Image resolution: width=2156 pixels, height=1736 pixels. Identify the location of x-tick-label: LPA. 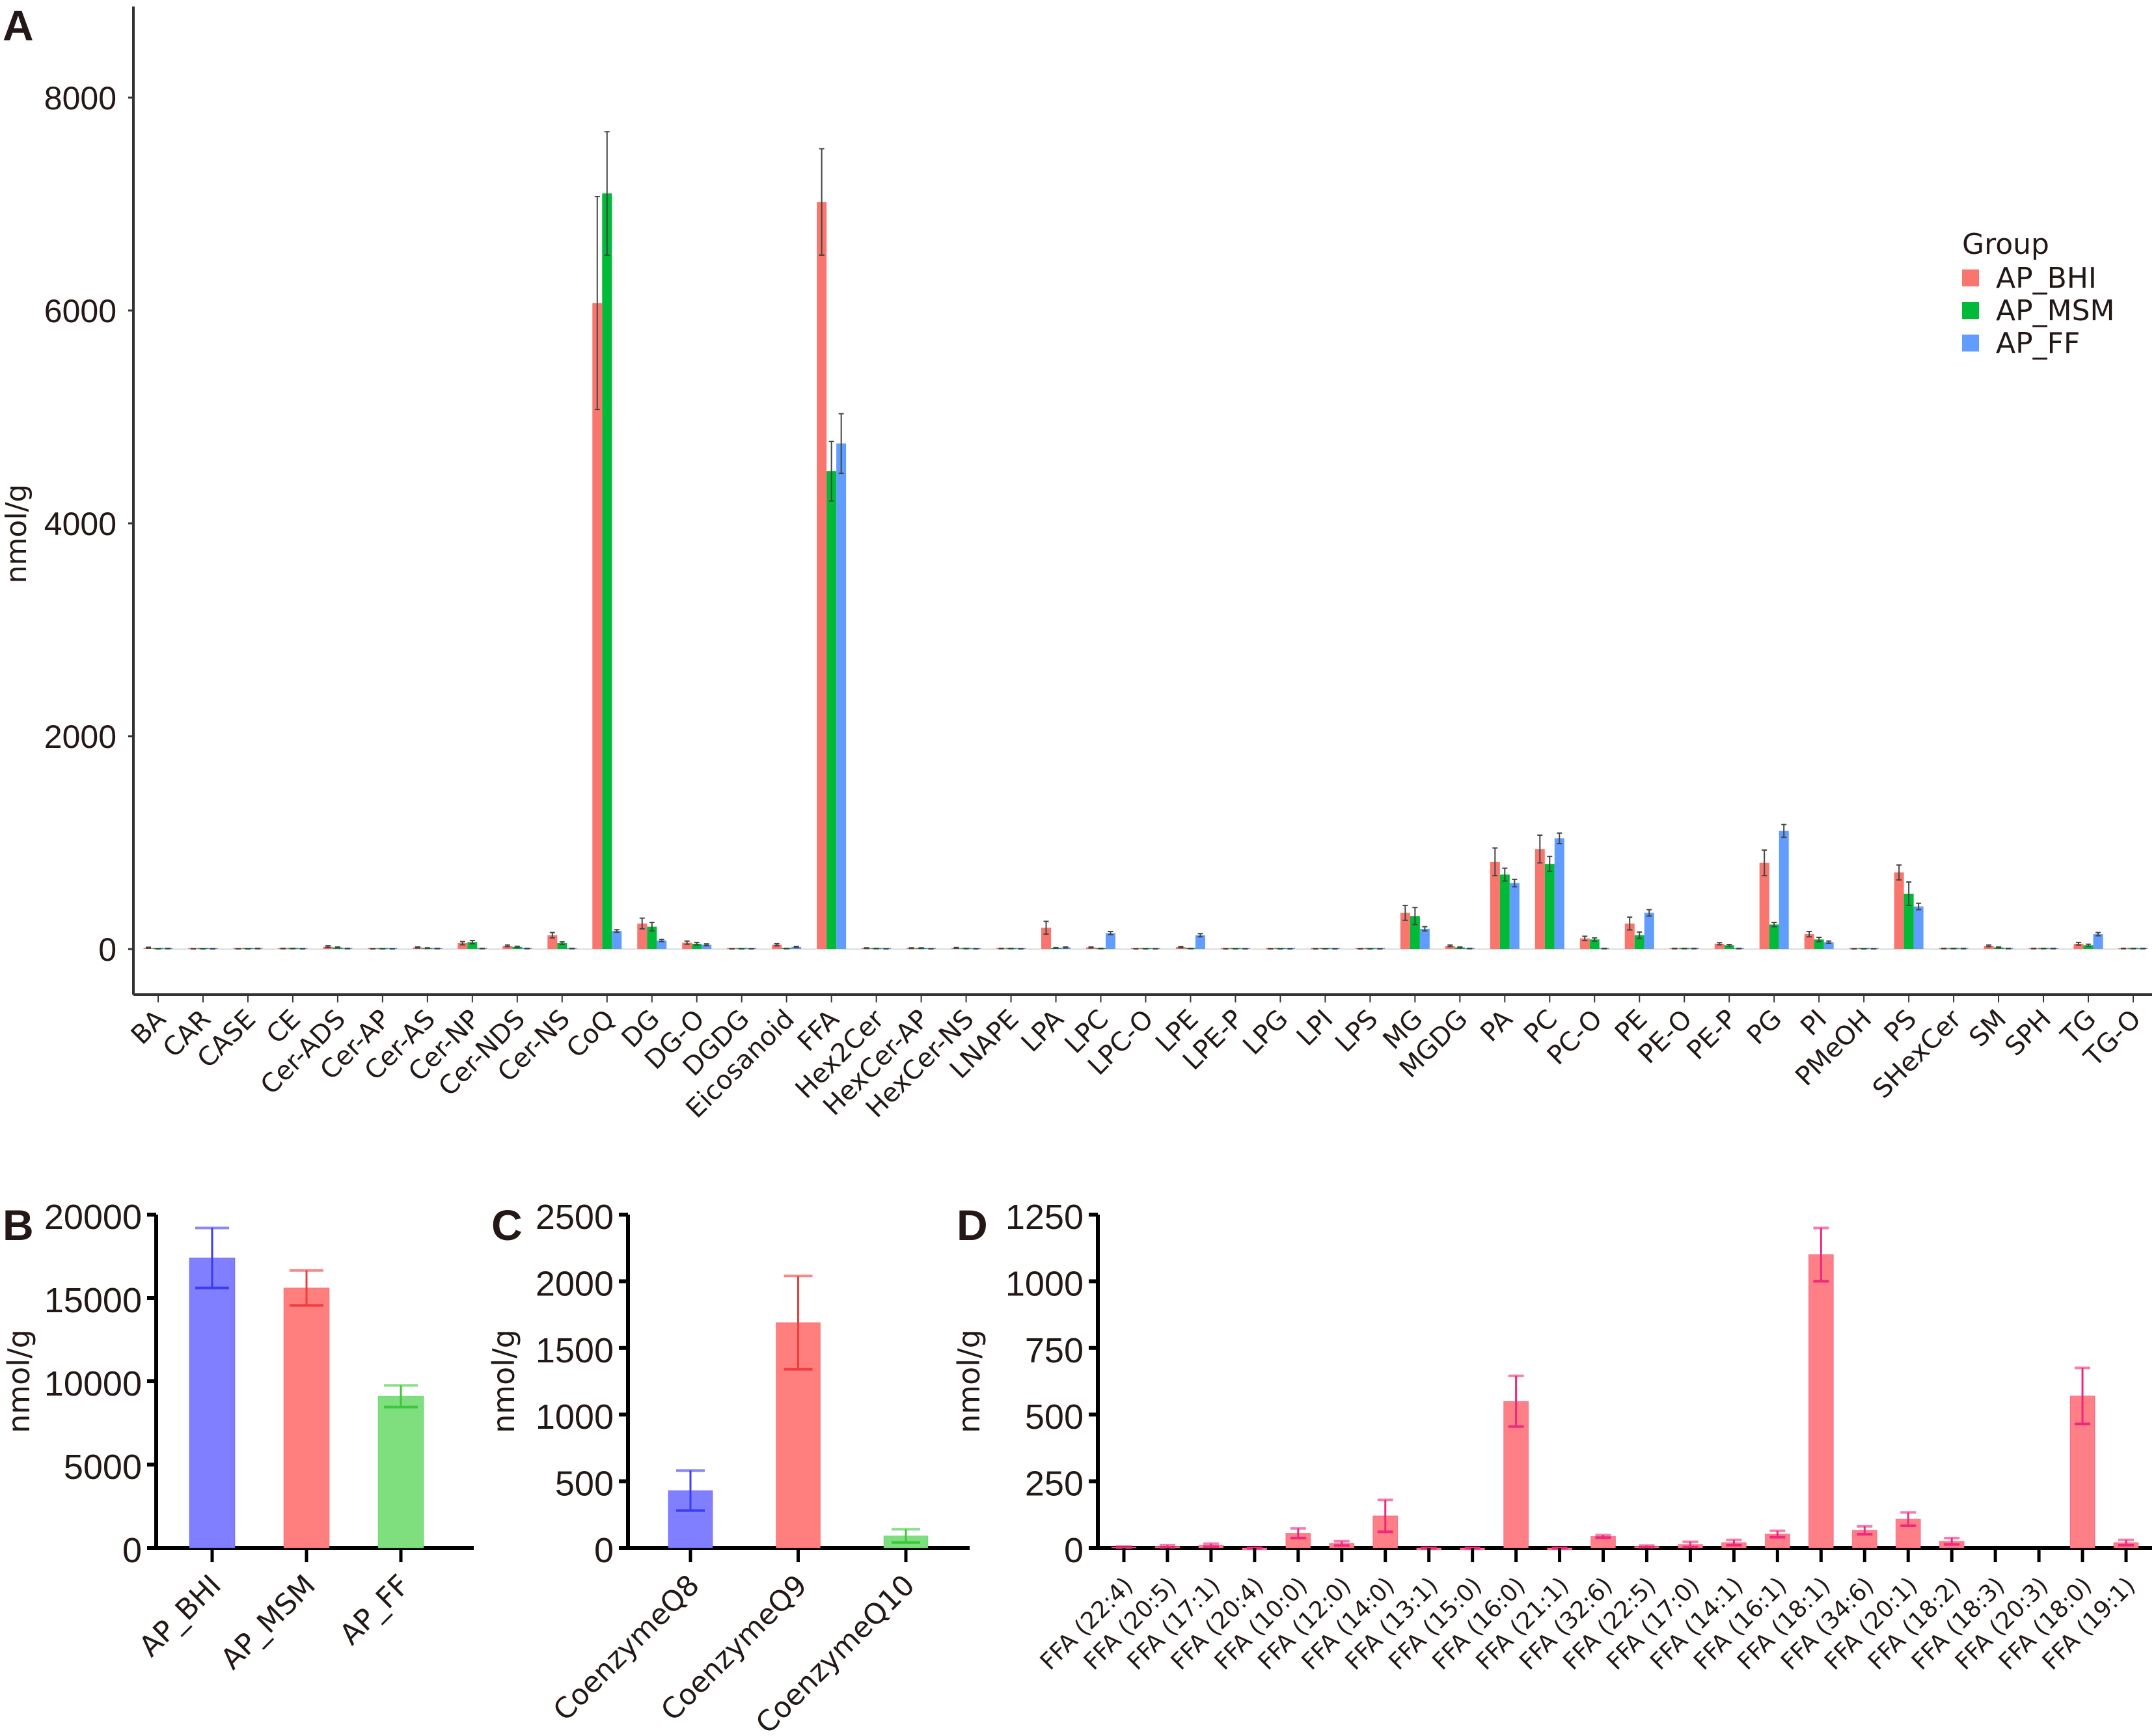
(1043, 1031).